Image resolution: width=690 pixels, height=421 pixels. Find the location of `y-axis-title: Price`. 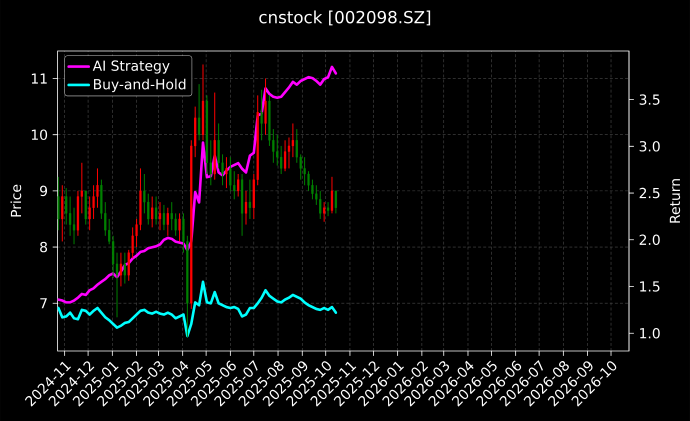

y-axis-title: Price is located at coordinates (16, 200).